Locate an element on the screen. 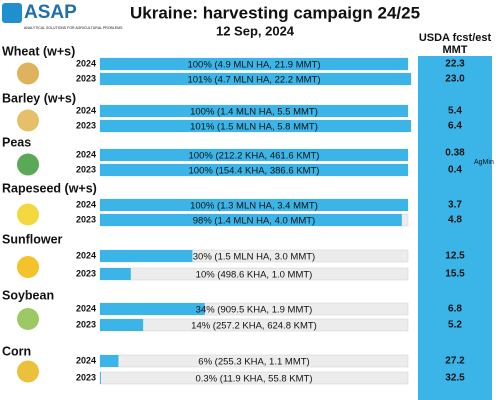  value-label: 34% (909.5 KHA, 1.9 MMT) is located at coordinates (254, 310).